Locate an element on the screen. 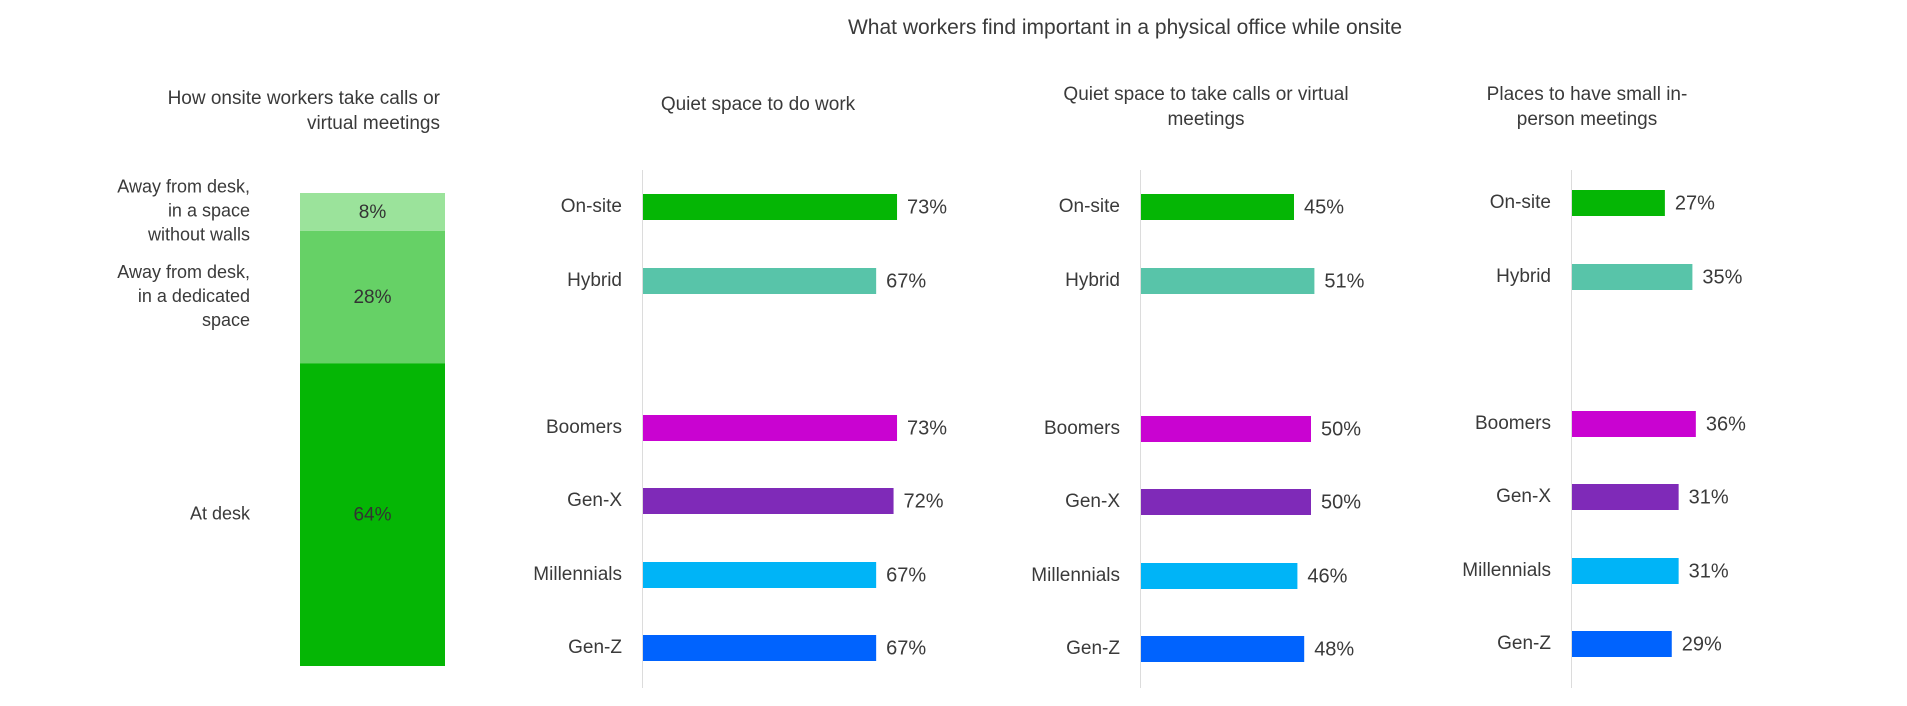 Image resolution: width=1907 pixels, height=706 pixels. data-label-0-5: 67% is located at coordinates (906, 648).